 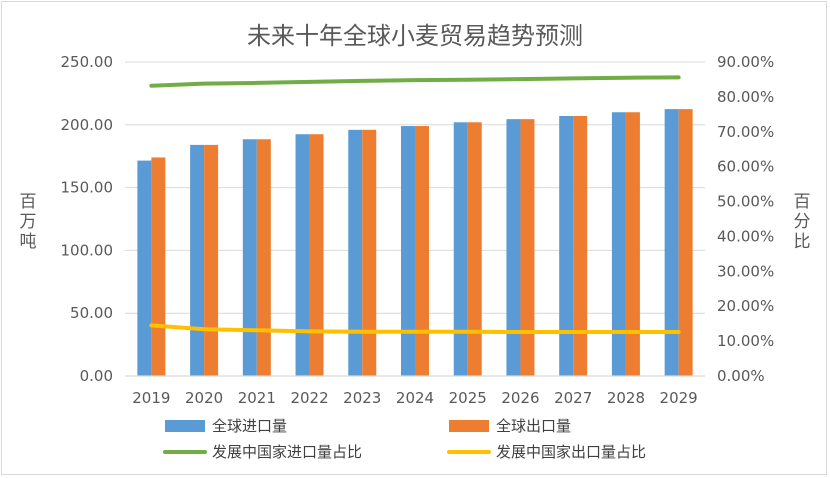 What do you see at coordinates (745, 306) in the screenshot?
I see `y-right-tick-label: 20.00%` at bounding box center [745, 306].